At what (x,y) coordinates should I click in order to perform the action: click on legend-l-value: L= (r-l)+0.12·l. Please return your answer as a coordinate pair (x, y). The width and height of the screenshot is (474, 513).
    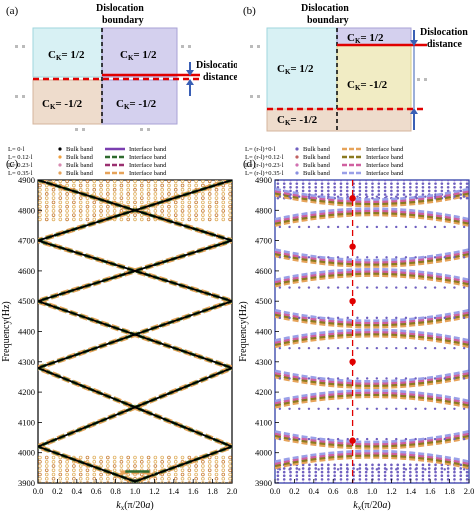
    Looking at the image, I should click on (264, 157).